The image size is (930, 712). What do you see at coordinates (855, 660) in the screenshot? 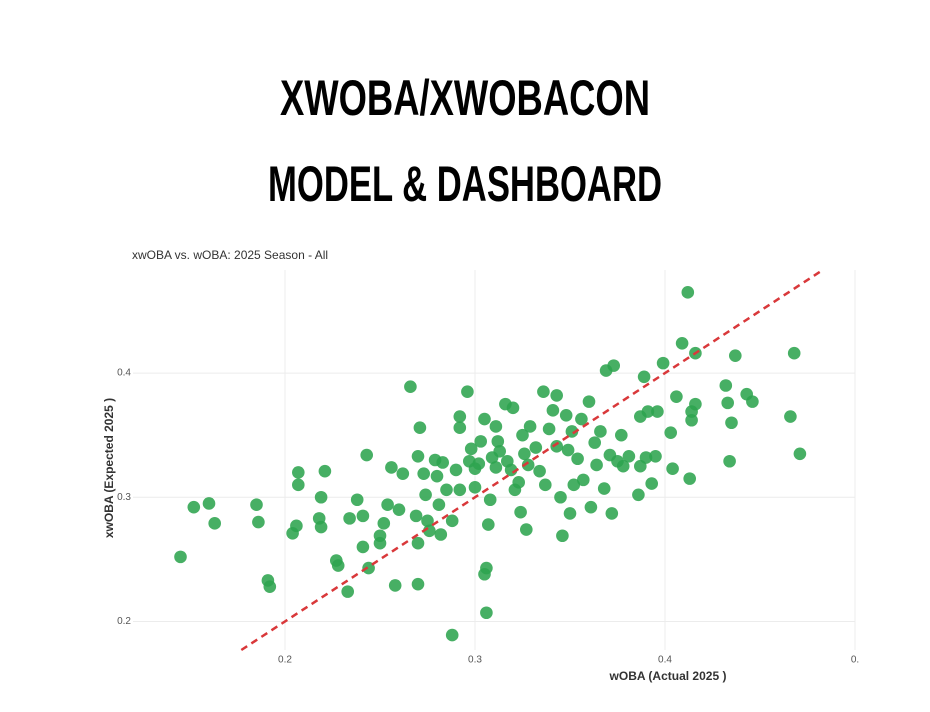
I see `x-tick-label: 0.` at bounding box center [855, 660].